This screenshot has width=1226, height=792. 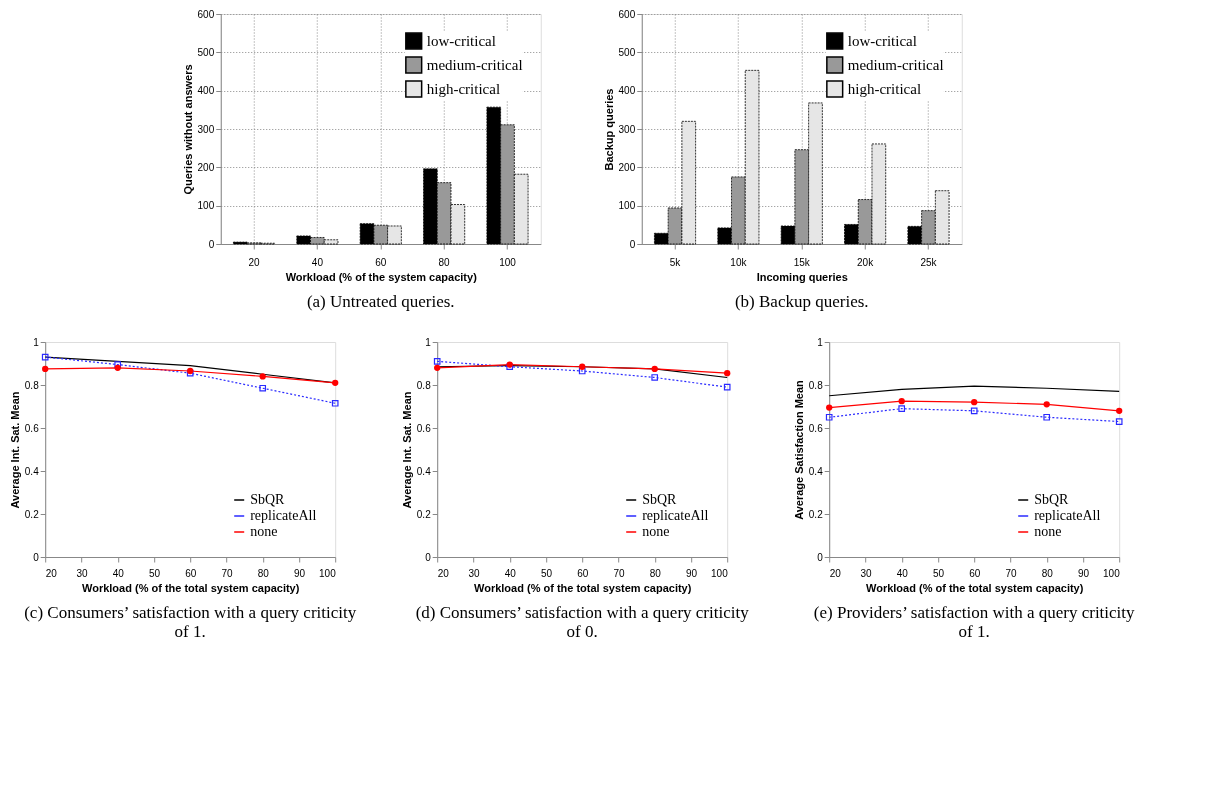 What do you see at coordinates (380, 301) in the screenshot?
I see `text: (a) Untreated queries.` at bounding box center [380, 301].